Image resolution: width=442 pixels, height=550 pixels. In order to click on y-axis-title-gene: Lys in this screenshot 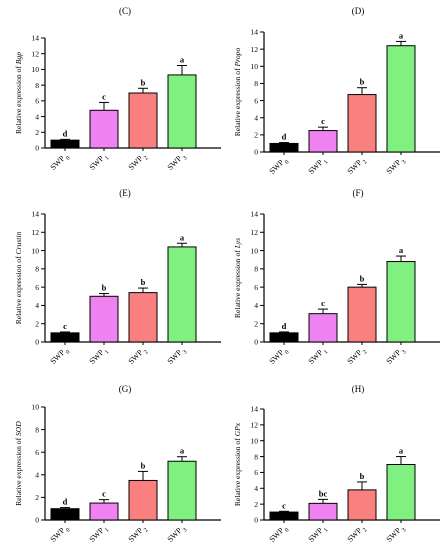, I will do `click(237, 243)`.